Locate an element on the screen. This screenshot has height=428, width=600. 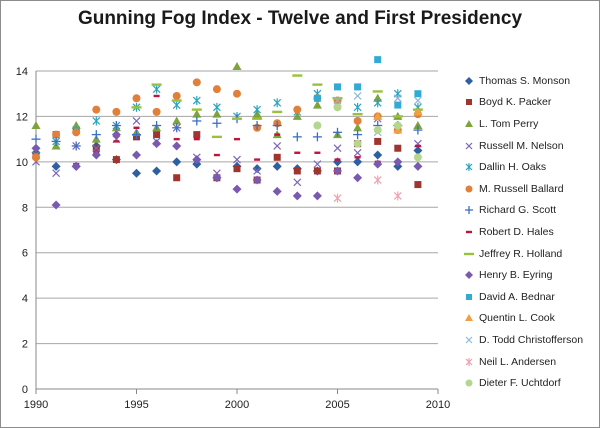
series-richard-g-scott is located at coordinates (227, 132).